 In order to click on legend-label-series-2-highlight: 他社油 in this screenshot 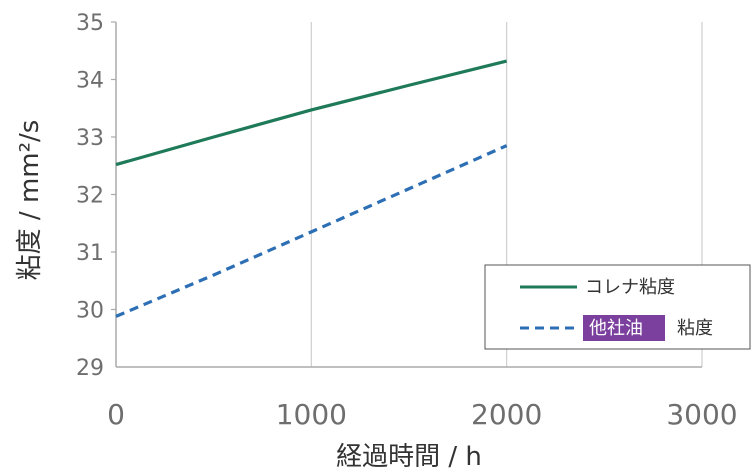, I will do `click(616, 328)`.